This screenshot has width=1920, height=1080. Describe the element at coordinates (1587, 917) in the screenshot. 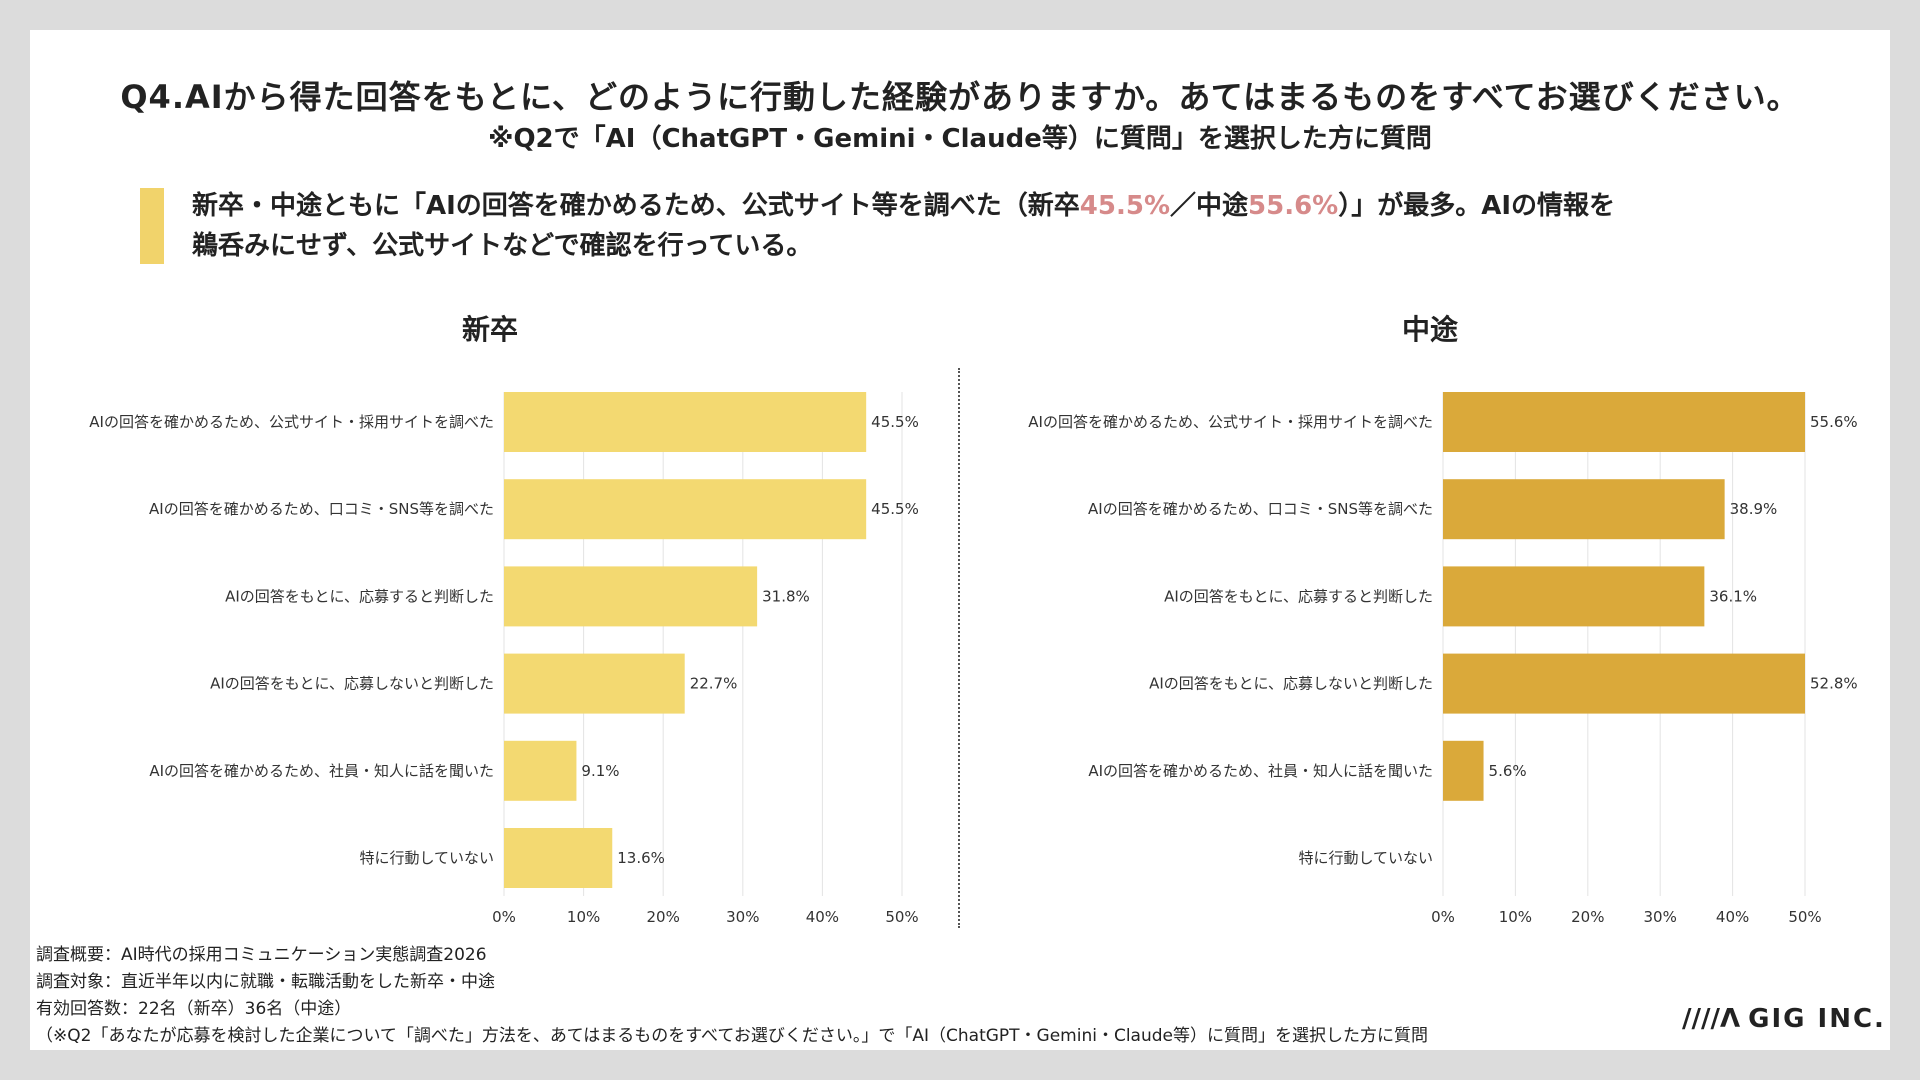

I see `mid-career-tick-label: 20%` at that location.